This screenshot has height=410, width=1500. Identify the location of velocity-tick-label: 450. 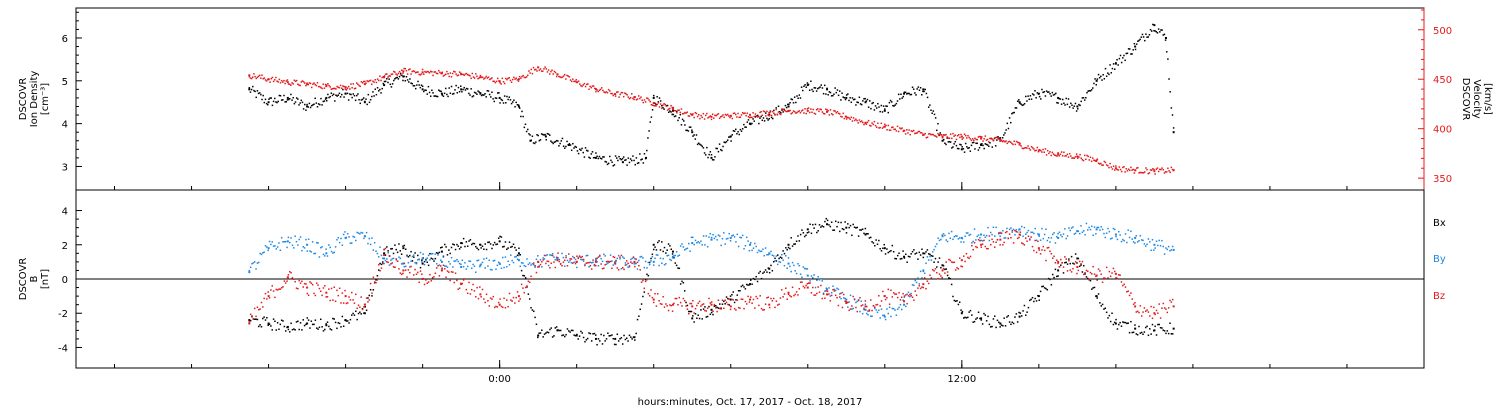
(1442, 80).